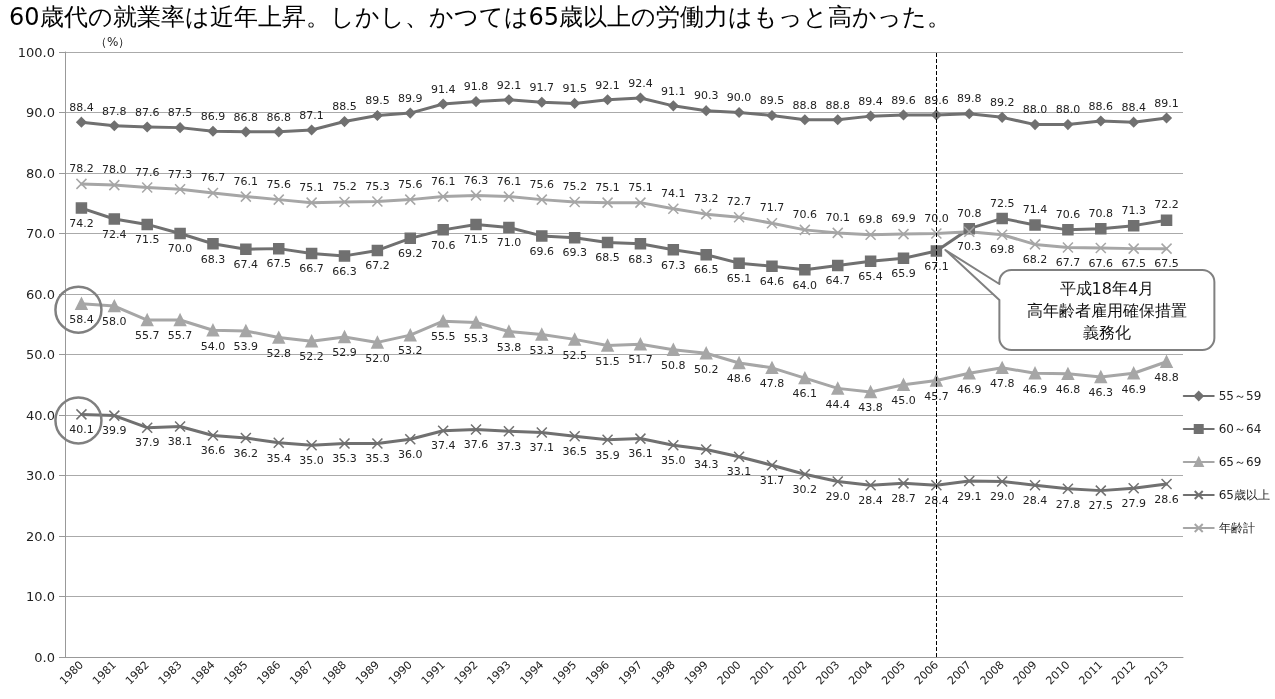  I want to click on data-label: 71.7, so click(772, 208).